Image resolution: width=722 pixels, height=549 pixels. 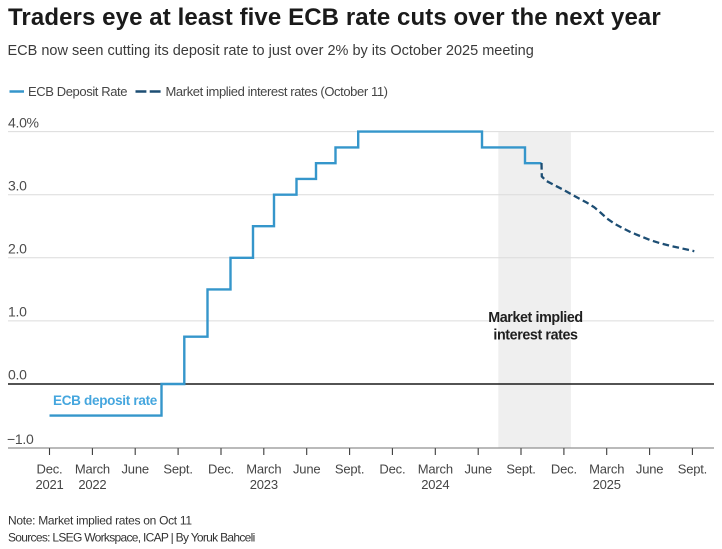 I want to click on svg-text: interest rates, so click(x=535, y=336).